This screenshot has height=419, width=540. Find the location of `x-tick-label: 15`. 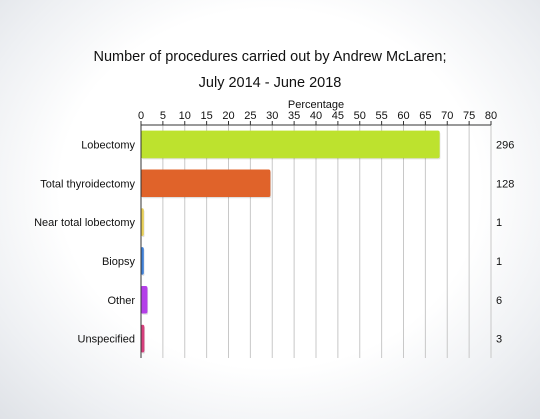

x-tick-label: 15 is located at coordinates (207, 116).